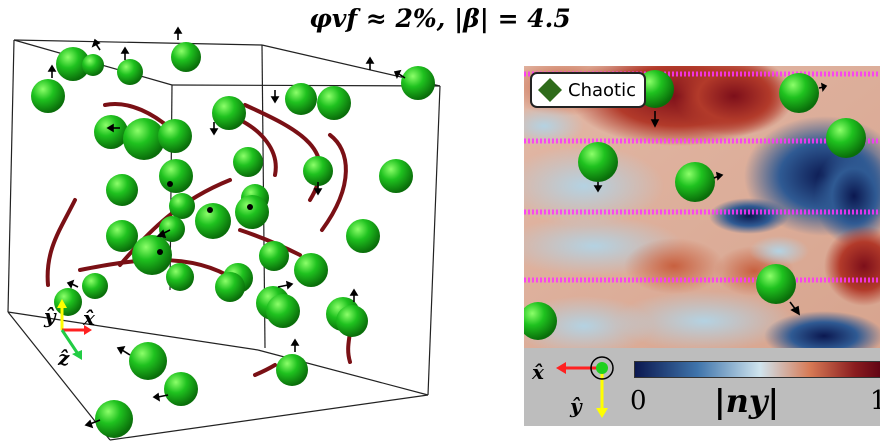  Describe the element at coordinates (89, 318) in the screenshot. I see `axis-label-x-3d: x̂` at that location.